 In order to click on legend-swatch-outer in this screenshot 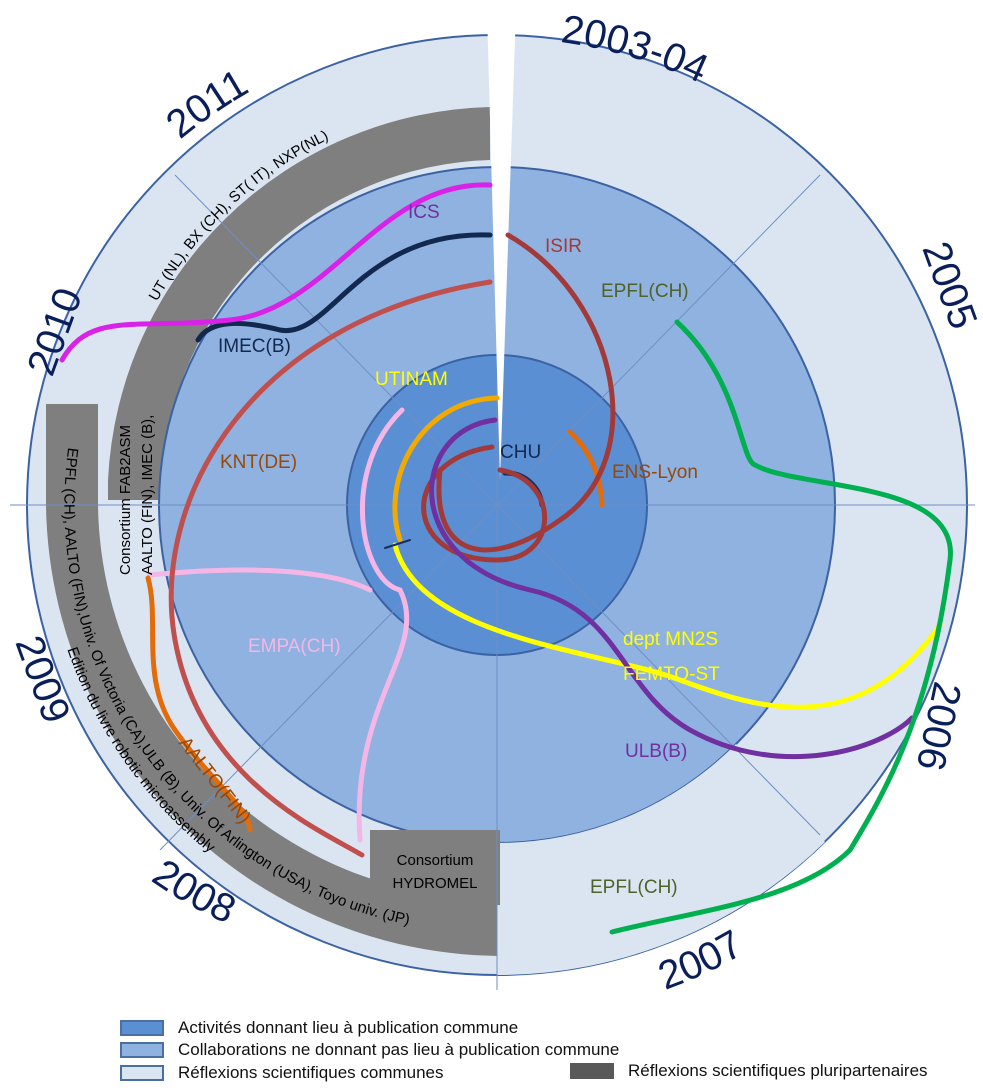, I will do `click(142, 1073)`.